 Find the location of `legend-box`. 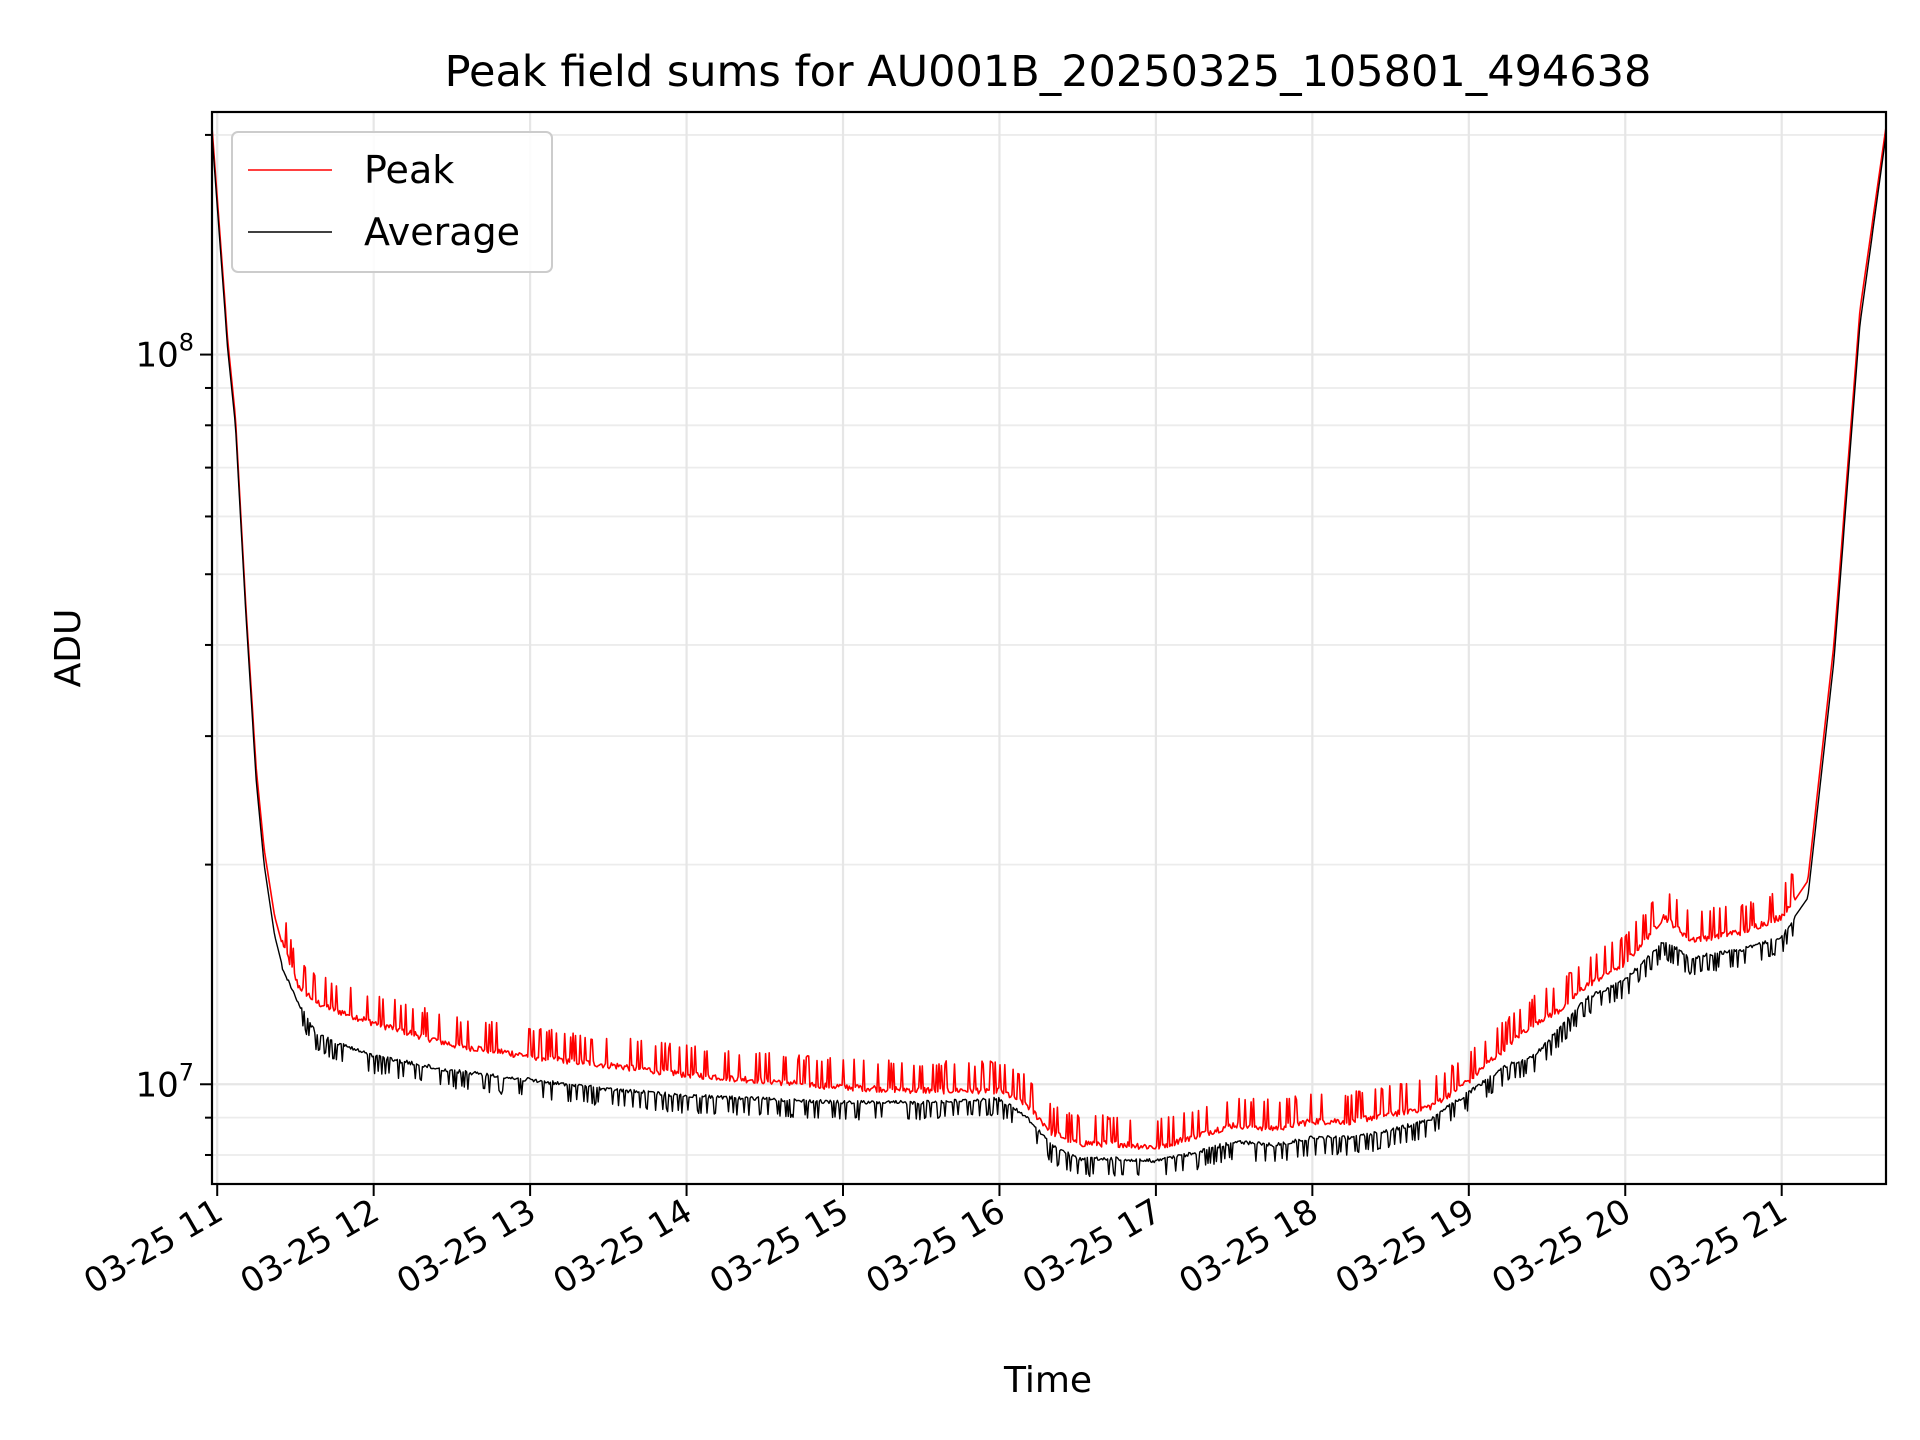

legend-box is located at coordinates (392, 202).